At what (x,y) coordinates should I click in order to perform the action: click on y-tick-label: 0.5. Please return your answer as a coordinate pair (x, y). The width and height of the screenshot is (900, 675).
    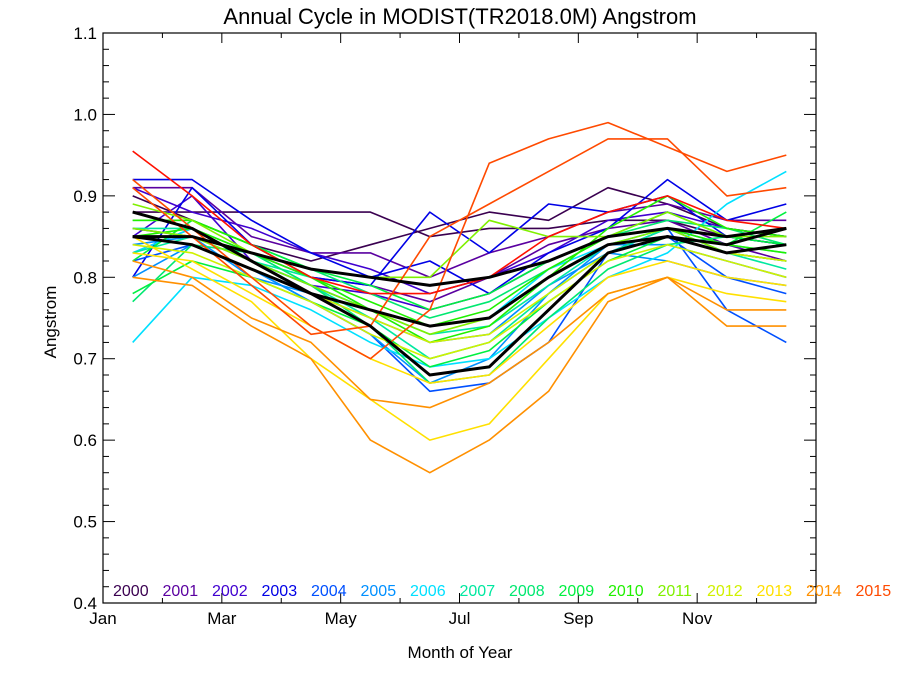
    Looking at the image, I should click on (85, 522).